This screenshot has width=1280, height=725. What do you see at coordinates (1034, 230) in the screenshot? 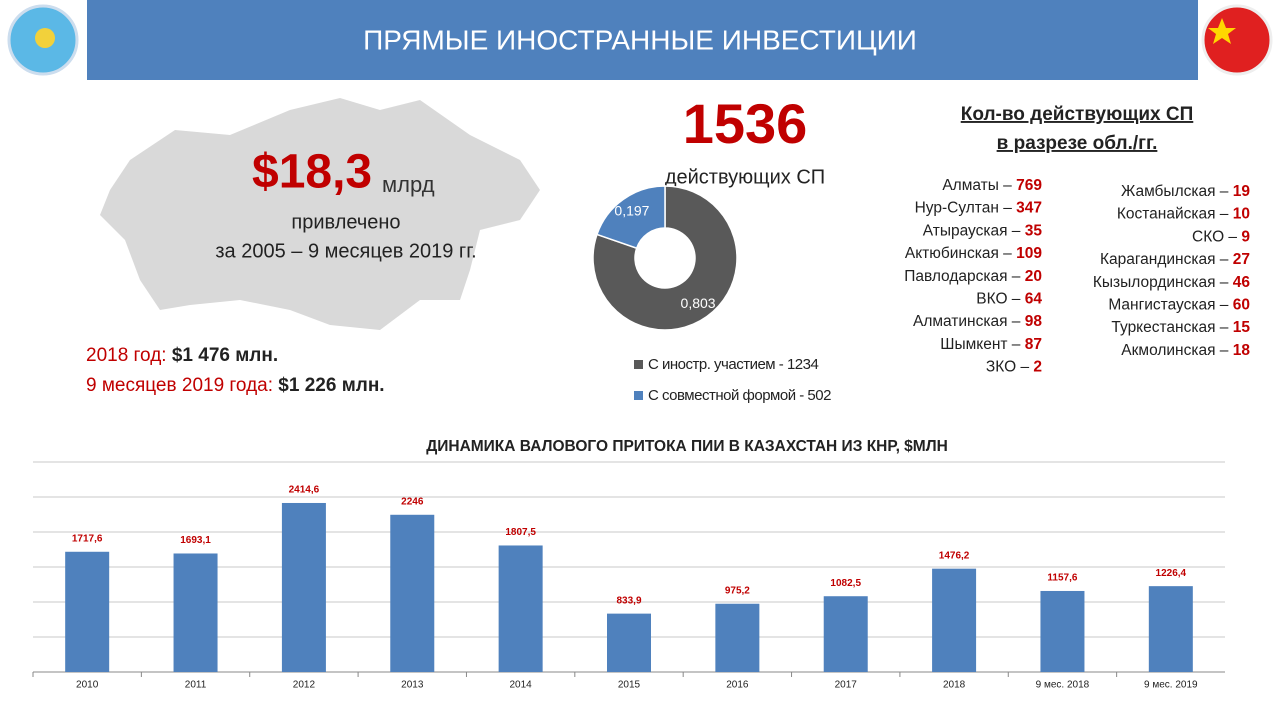
I see `region-value: 35` at bounding box center [1034, 230].